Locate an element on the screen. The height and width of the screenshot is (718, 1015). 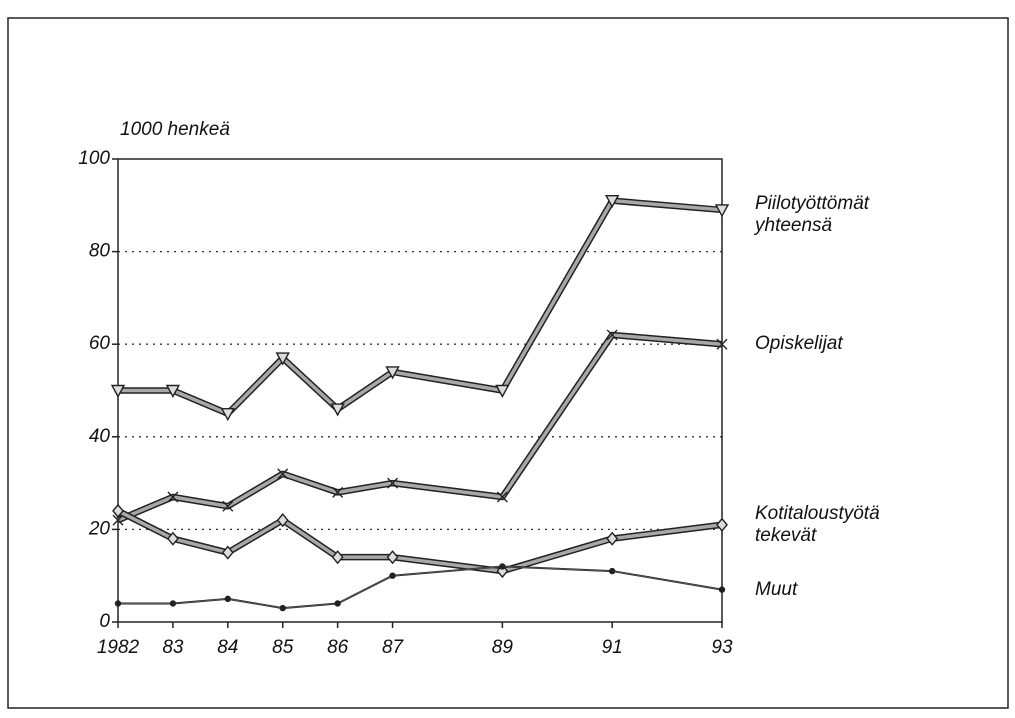
legend-label: Kotitaloustyötä tekevät is located at coordinates (817, 524).